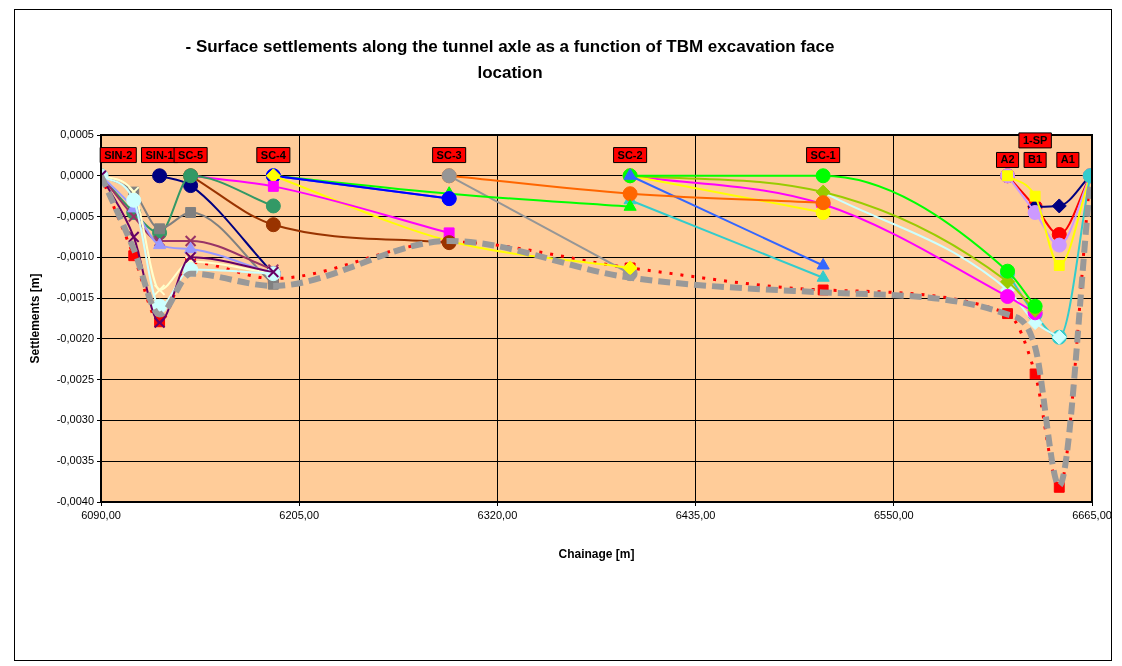 Image resolution: width=1122 pixels, height=666 pixels. I want to click on x-tick-label: 6205,00, so click(299, 514).